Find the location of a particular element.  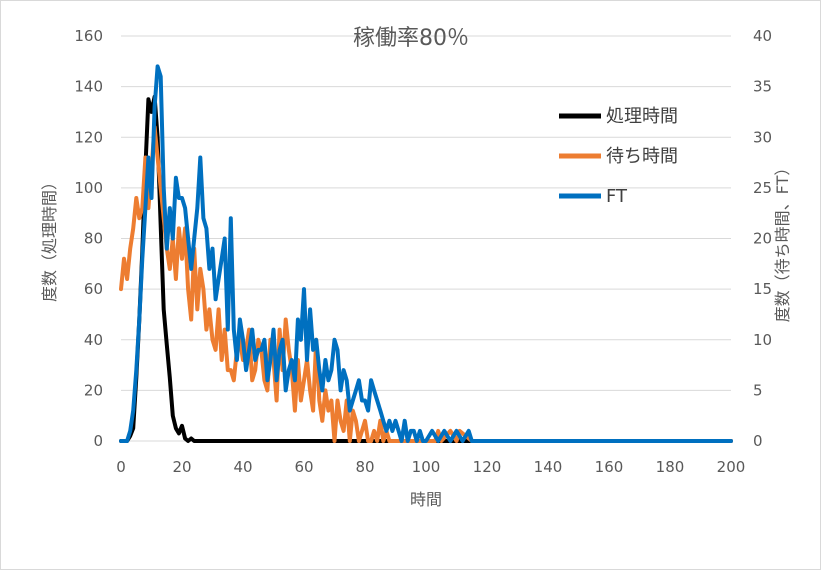

legend-label-waiting: 待ち時間 is located at coordinates (642, 156).